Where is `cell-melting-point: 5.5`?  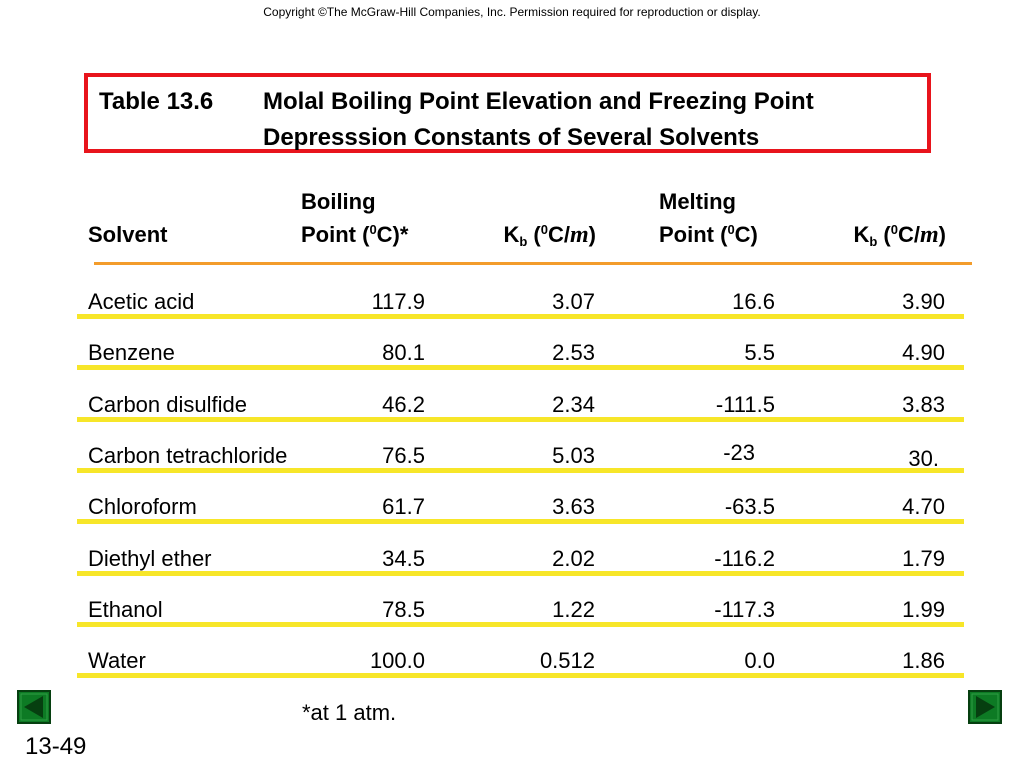
cell-melting-point: 5.5 is located at coordinates (759, 353).